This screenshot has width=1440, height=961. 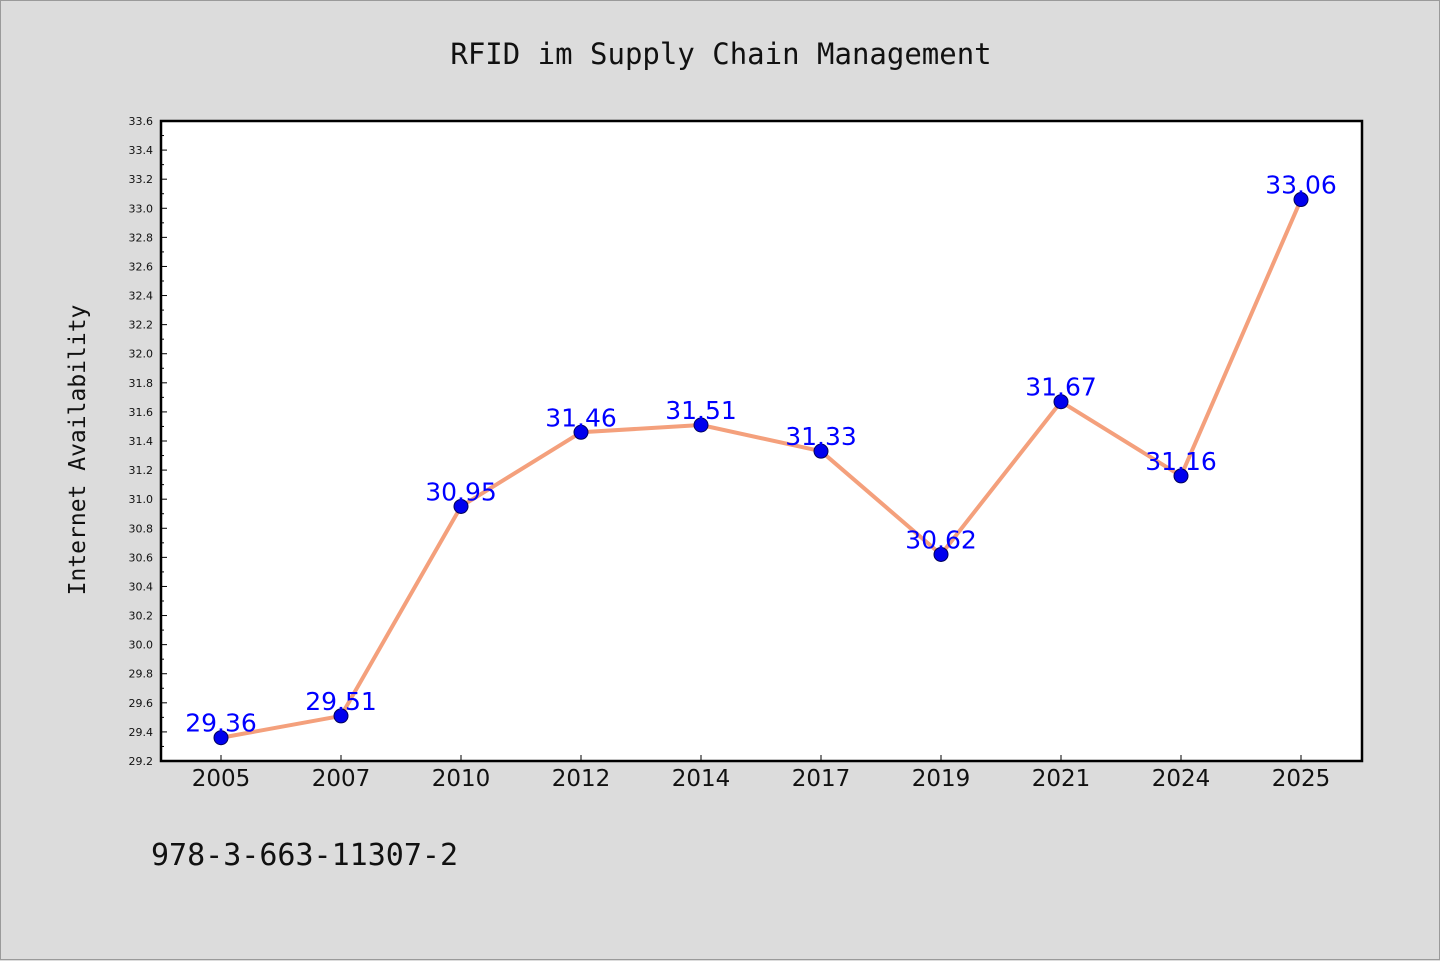 What do you see at coordinates (304, 855) in the screenshot?
I see `footer-isbn: 978-3-663-11307-2` at bounding box center [304, 855].